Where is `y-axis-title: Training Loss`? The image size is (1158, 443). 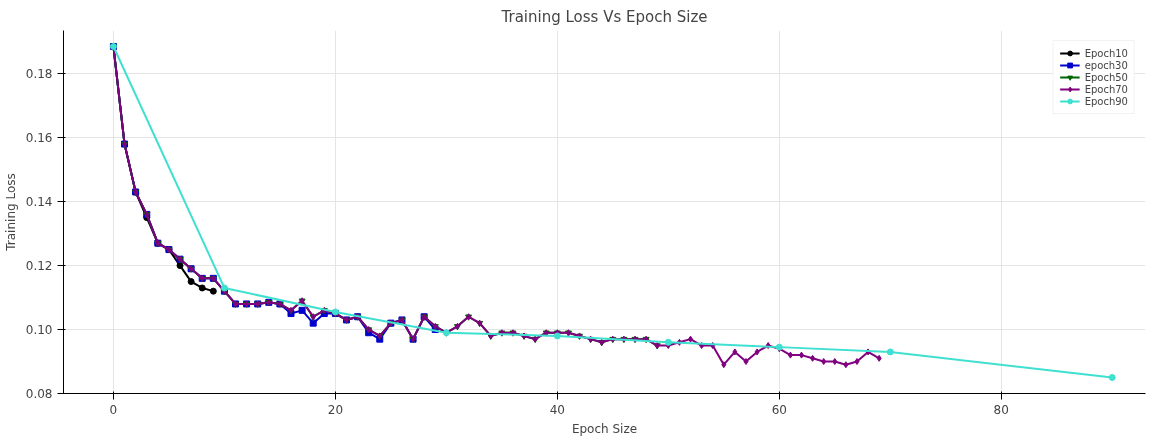 y-axis-title: Training Loss is located at coordinates (10, 212).